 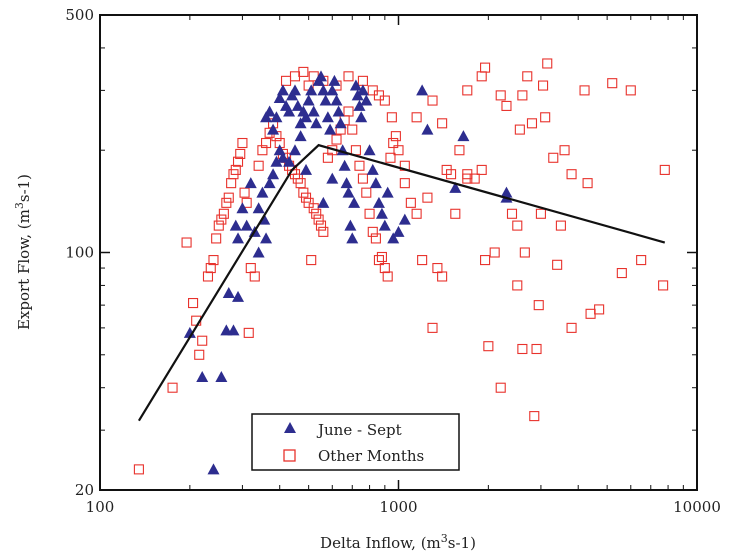 I want to click on y-tick-label: 500, so click(x=79, y=15).